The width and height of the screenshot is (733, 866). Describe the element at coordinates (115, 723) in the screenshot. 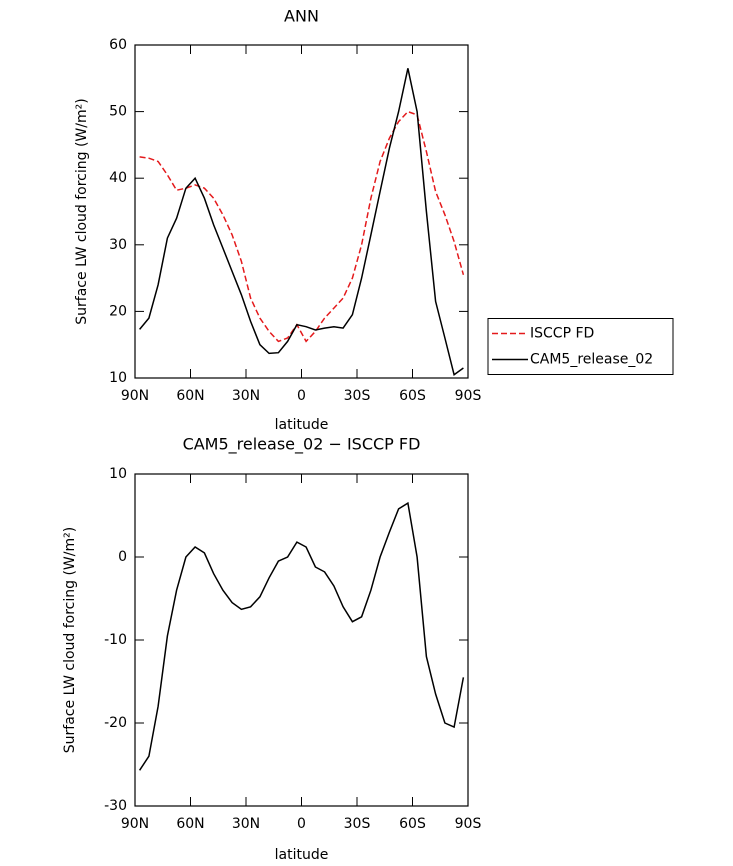

I see `y-tick-label: -20` at that location.